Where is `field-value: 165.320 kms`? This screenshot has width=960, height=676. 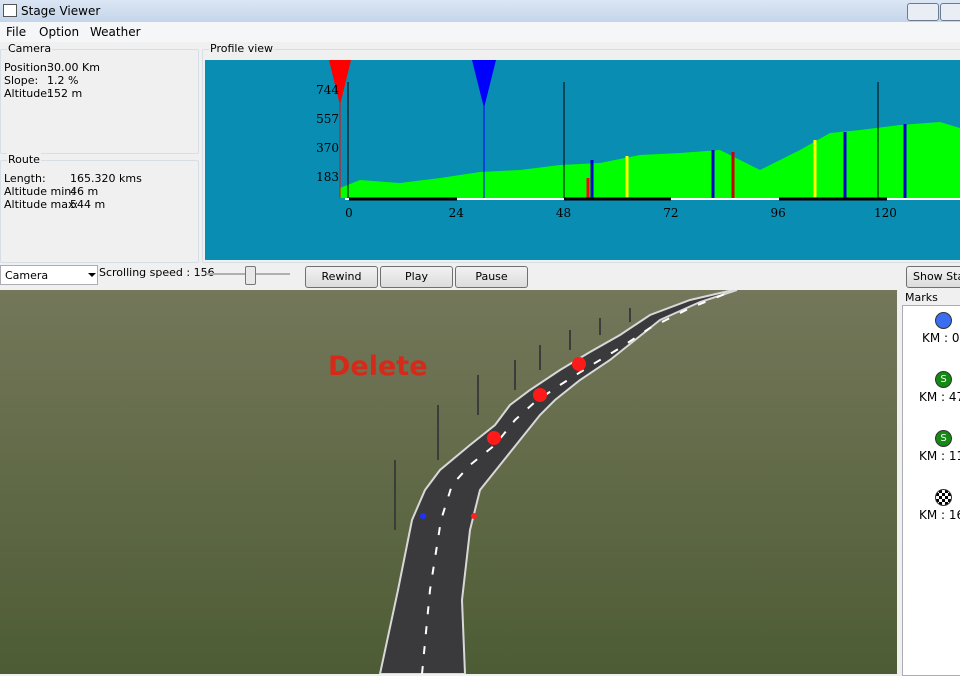
field-value: 165.320 kms is located at coordinates (106, 178).